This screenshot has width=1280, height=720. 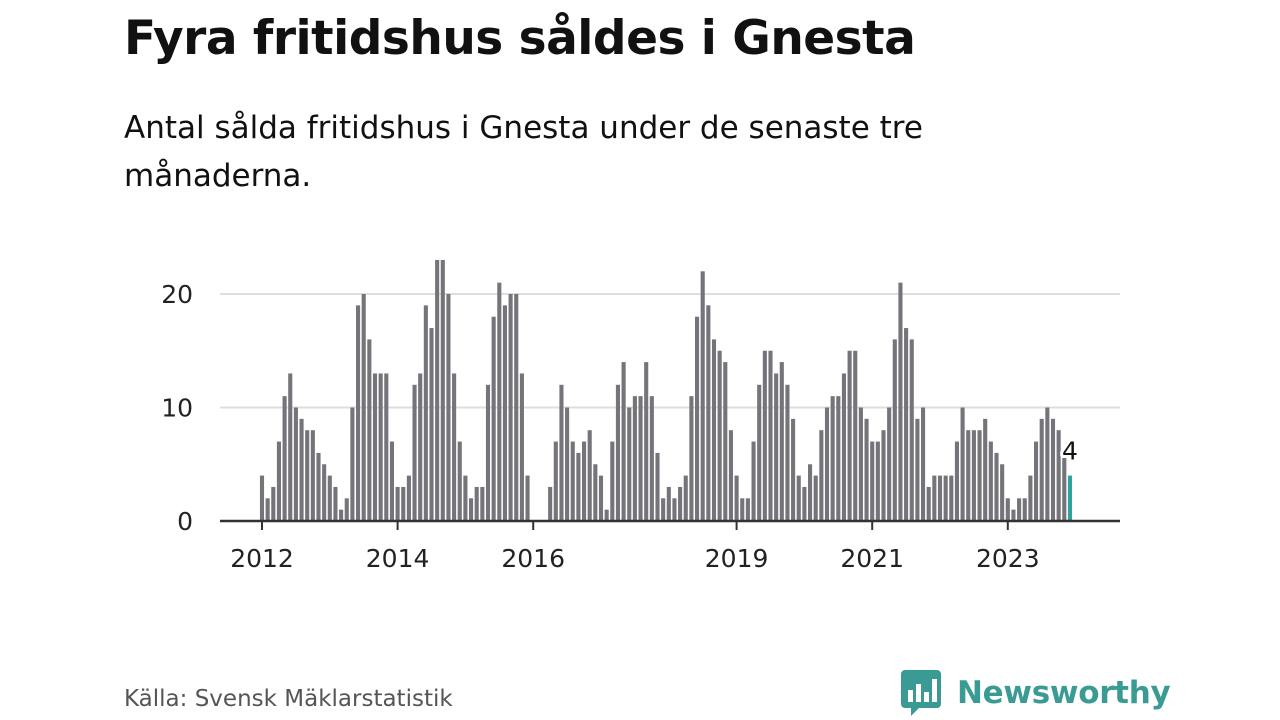 I want to click on x-tick-label: 2021, so click(x=872, y=558).